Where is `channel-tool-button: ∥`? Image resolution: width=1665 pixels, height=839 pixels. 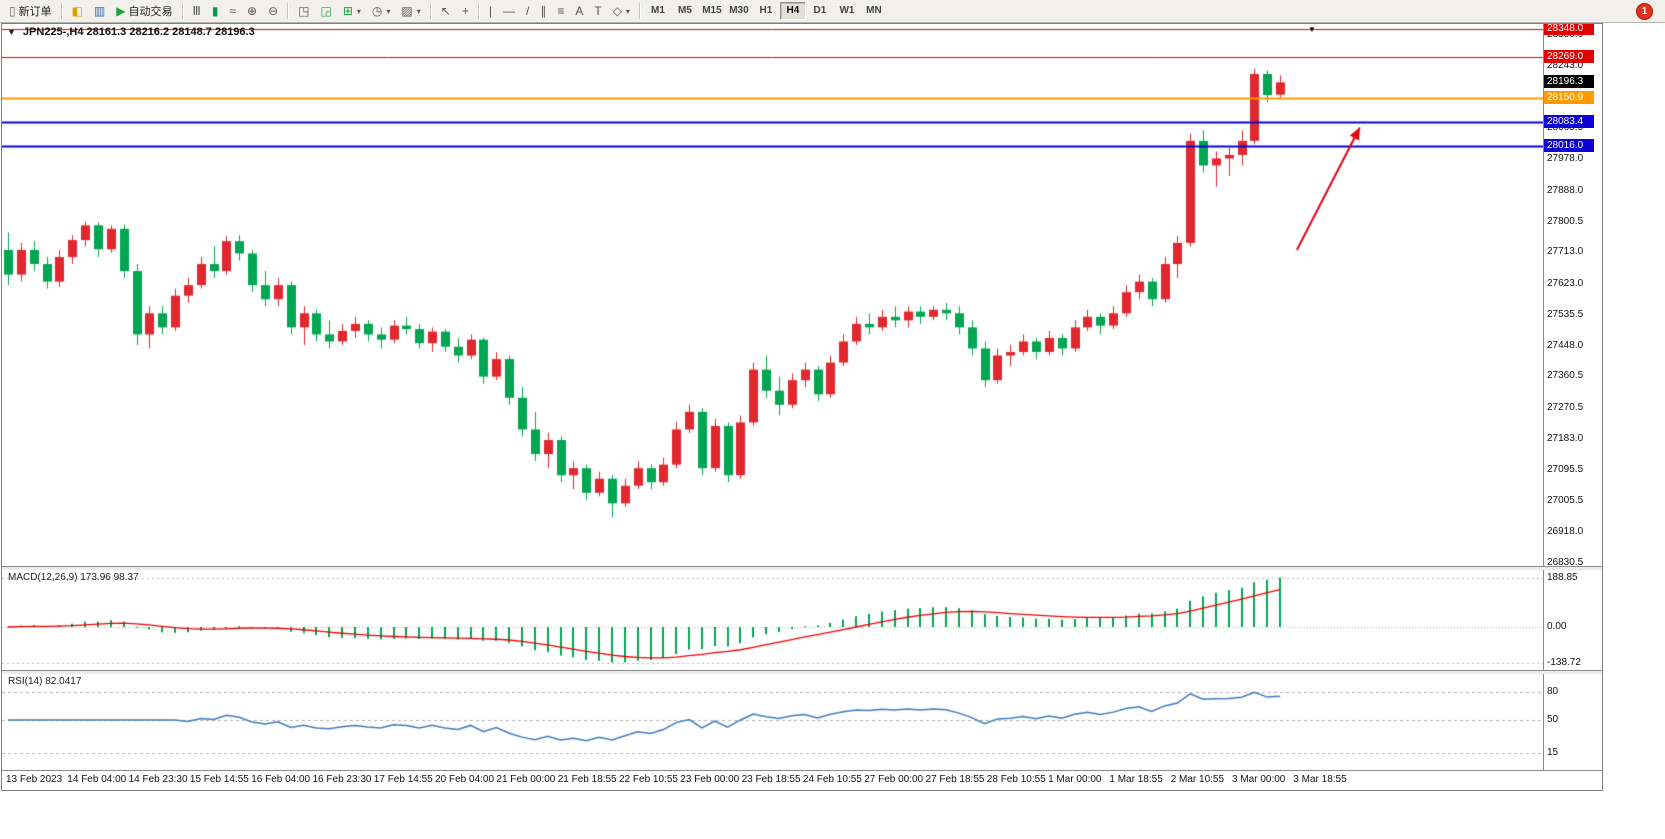 channel-tool-button: ∥ is located at coordinates (543, 11).